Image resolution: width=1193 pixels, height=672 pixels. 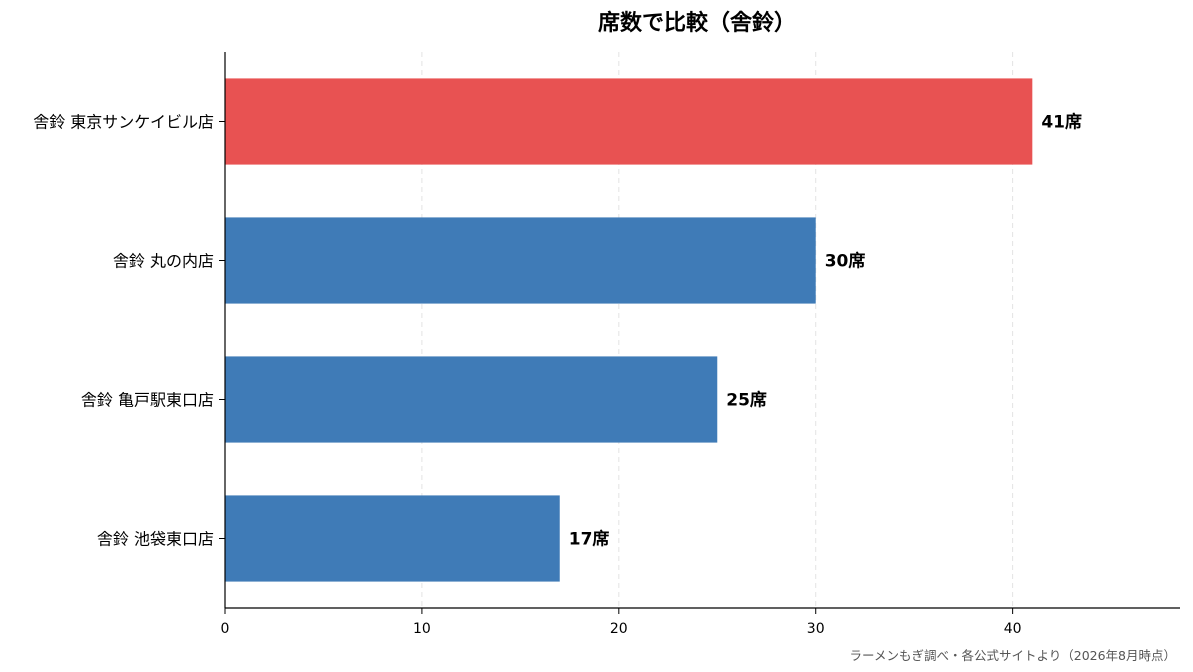 I want to click on value-label-1: 41席, so click(x=1061, y=122).